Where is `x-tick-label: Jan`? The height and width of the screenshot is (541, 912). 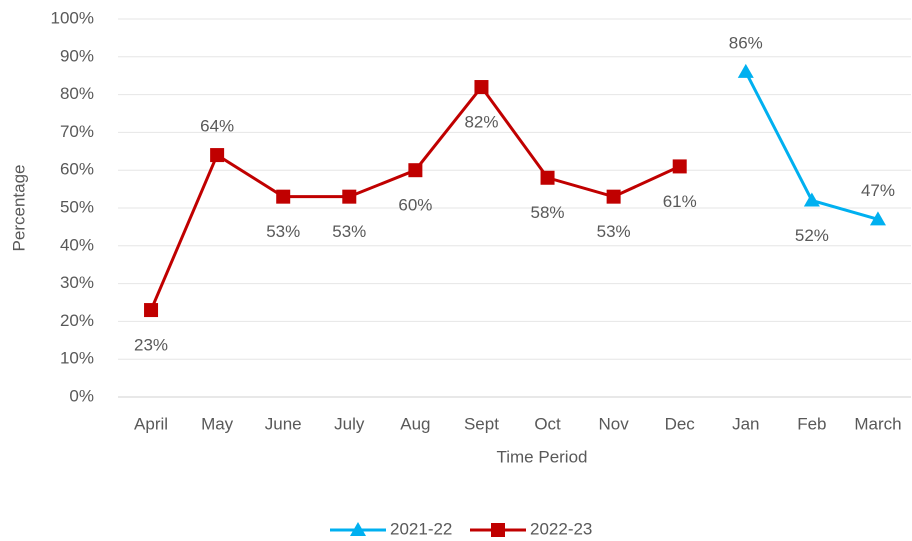 x-tick-label: Jan is located at coordinates (745, 423).